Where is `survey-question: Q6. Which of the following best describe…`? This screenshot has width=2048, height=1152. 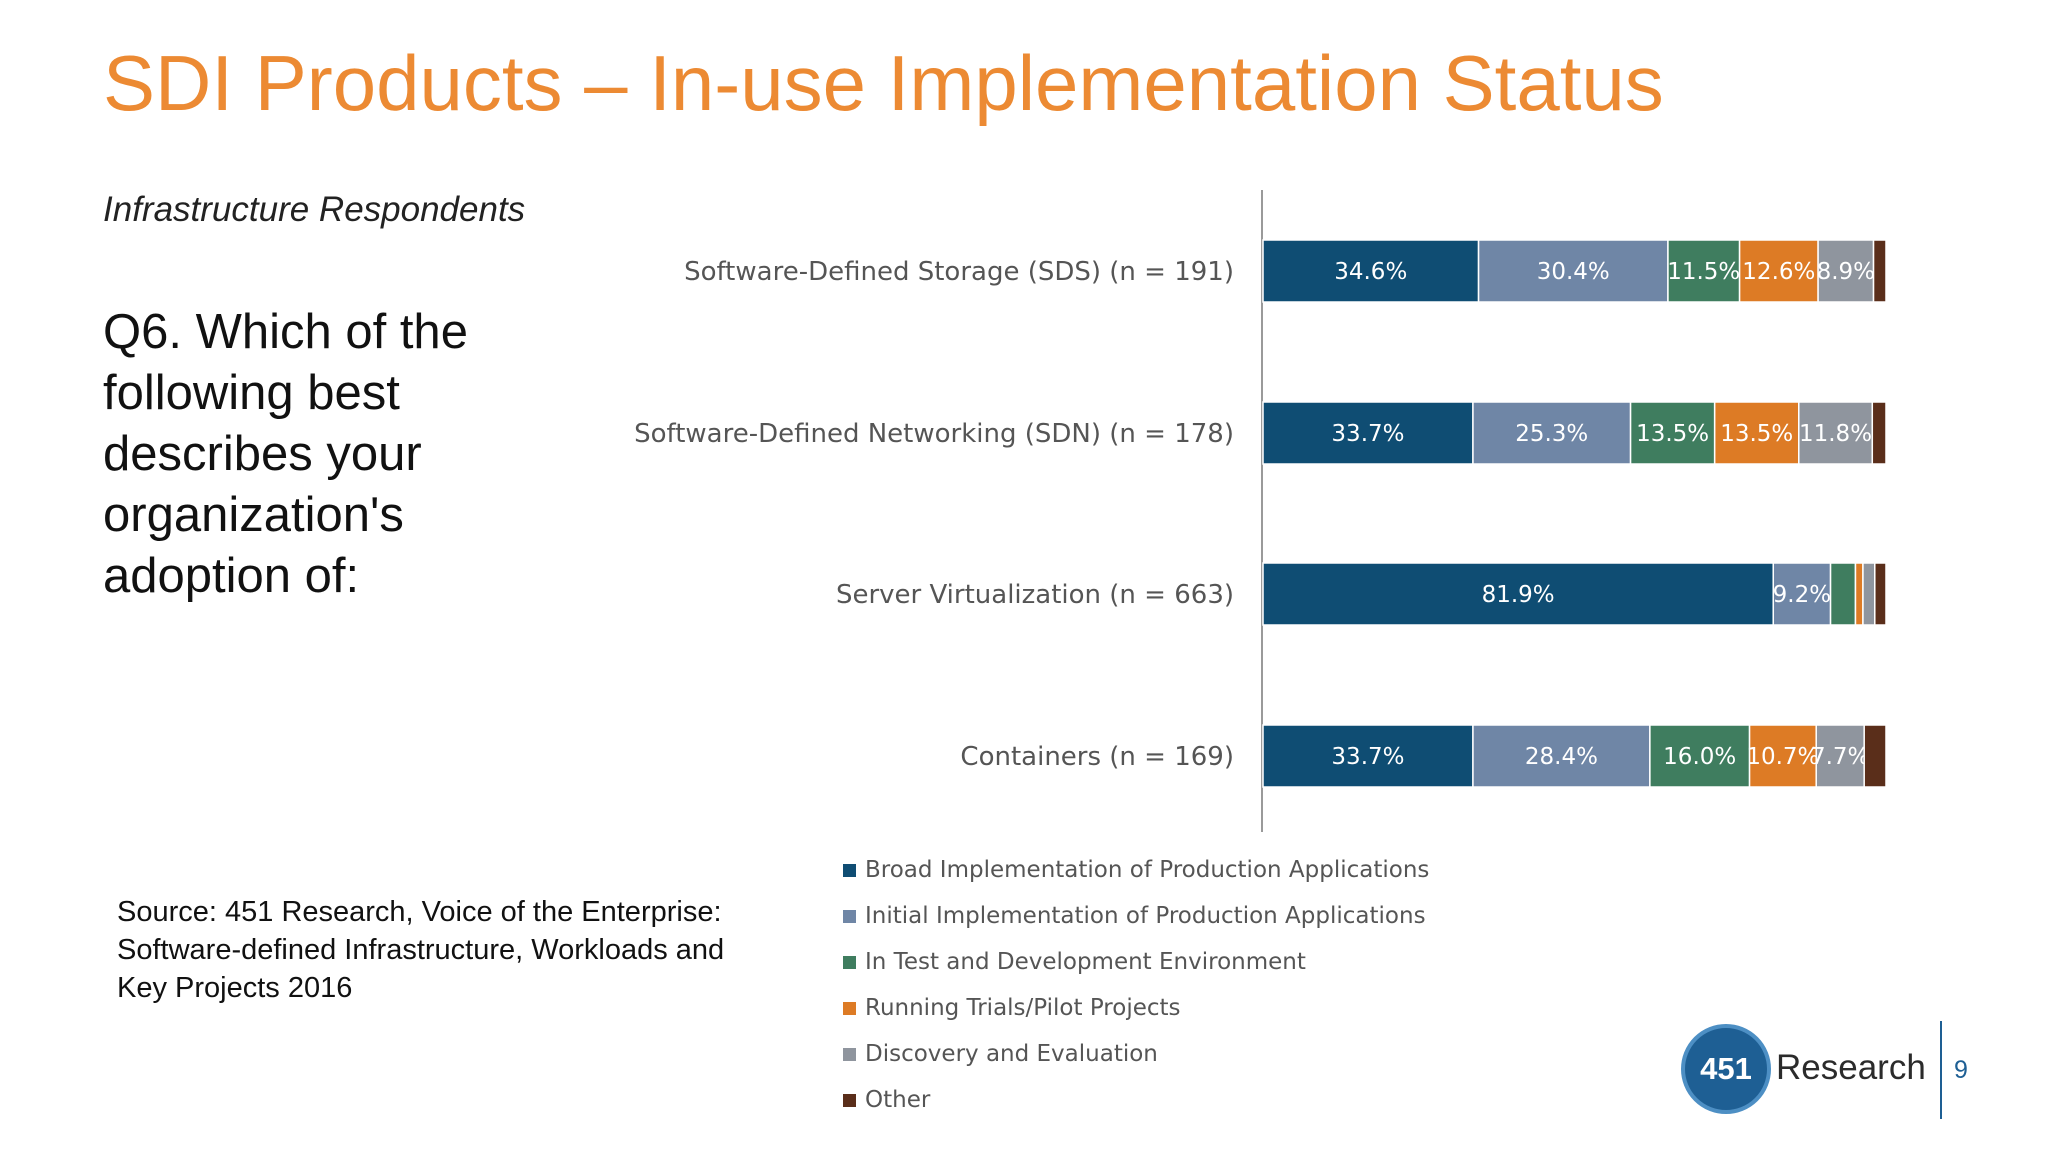 survey-question: Q6. Which of the following best describe… is located at coordinates (285, 454).